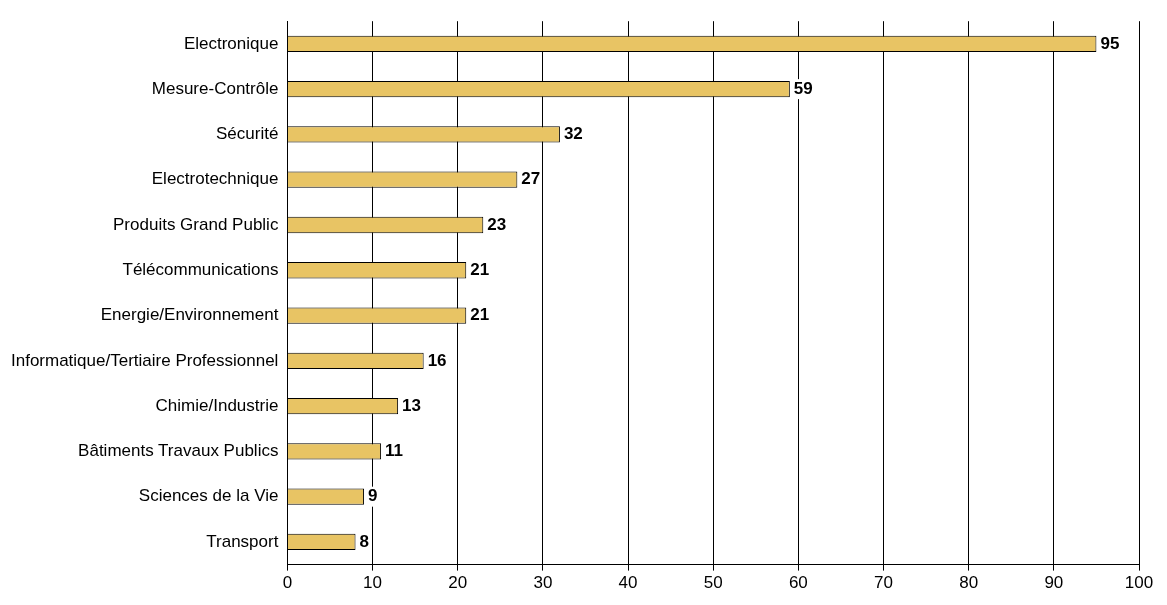 The image size is (1167, 605). Describe the element at coordinates (1110, 43) in the screenshot. I see `data-label: 95` at that location.